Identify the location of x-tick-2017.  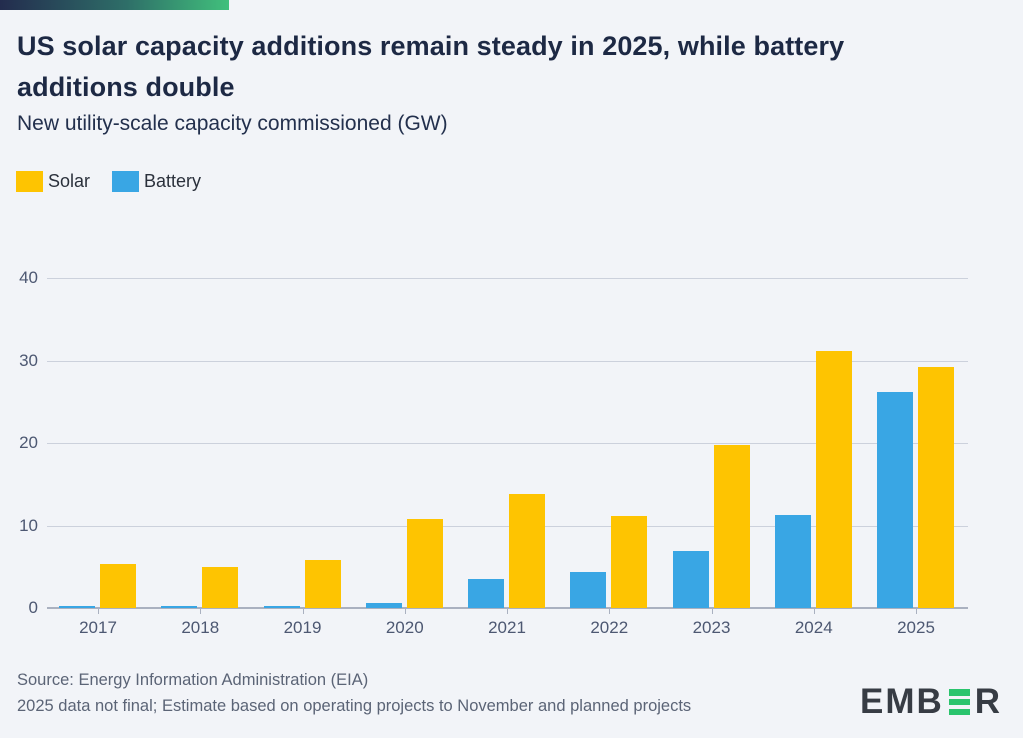
(98, 611).